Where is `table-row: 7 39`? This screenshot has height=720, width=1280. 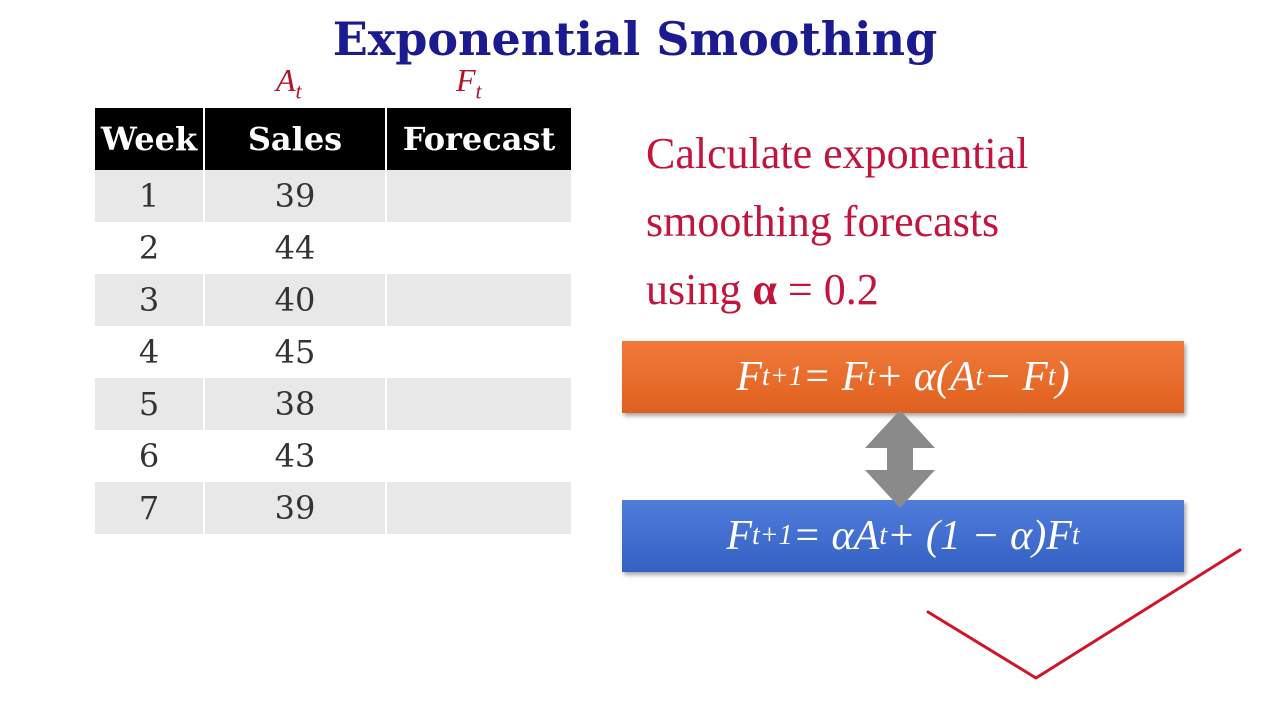 table-row: 7 39 is located at coordinates (334, 508).